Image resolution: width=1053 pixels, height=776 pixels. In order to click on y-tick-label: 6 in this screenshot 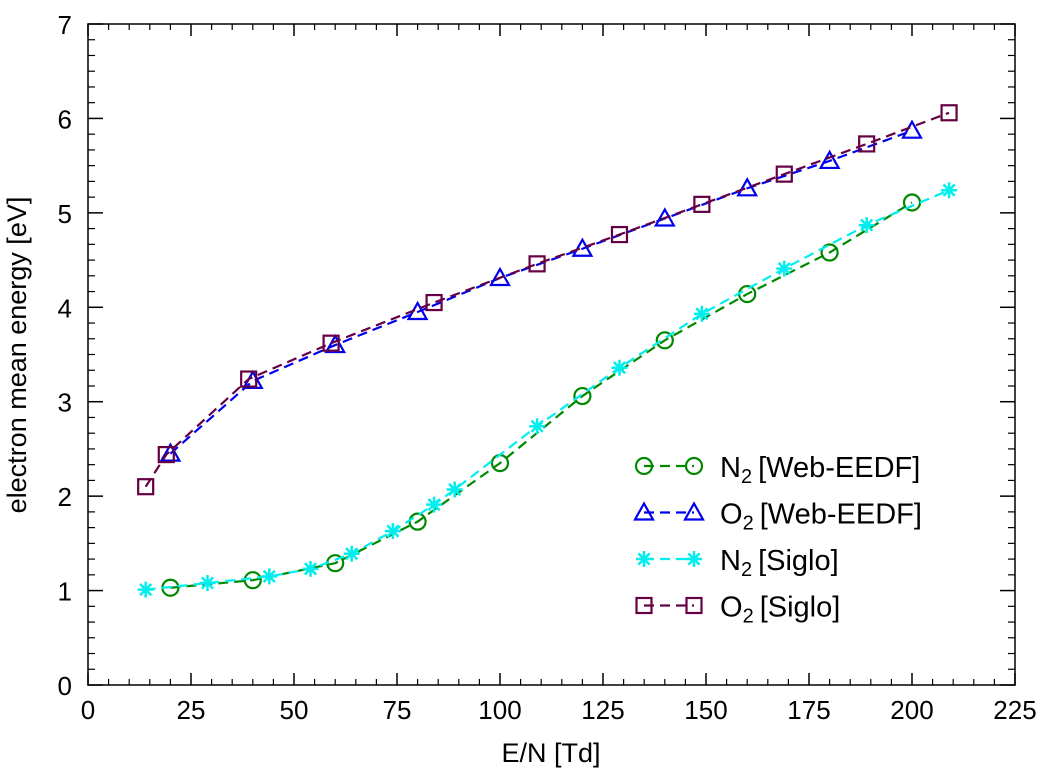, I will do `click(65, 119)`.